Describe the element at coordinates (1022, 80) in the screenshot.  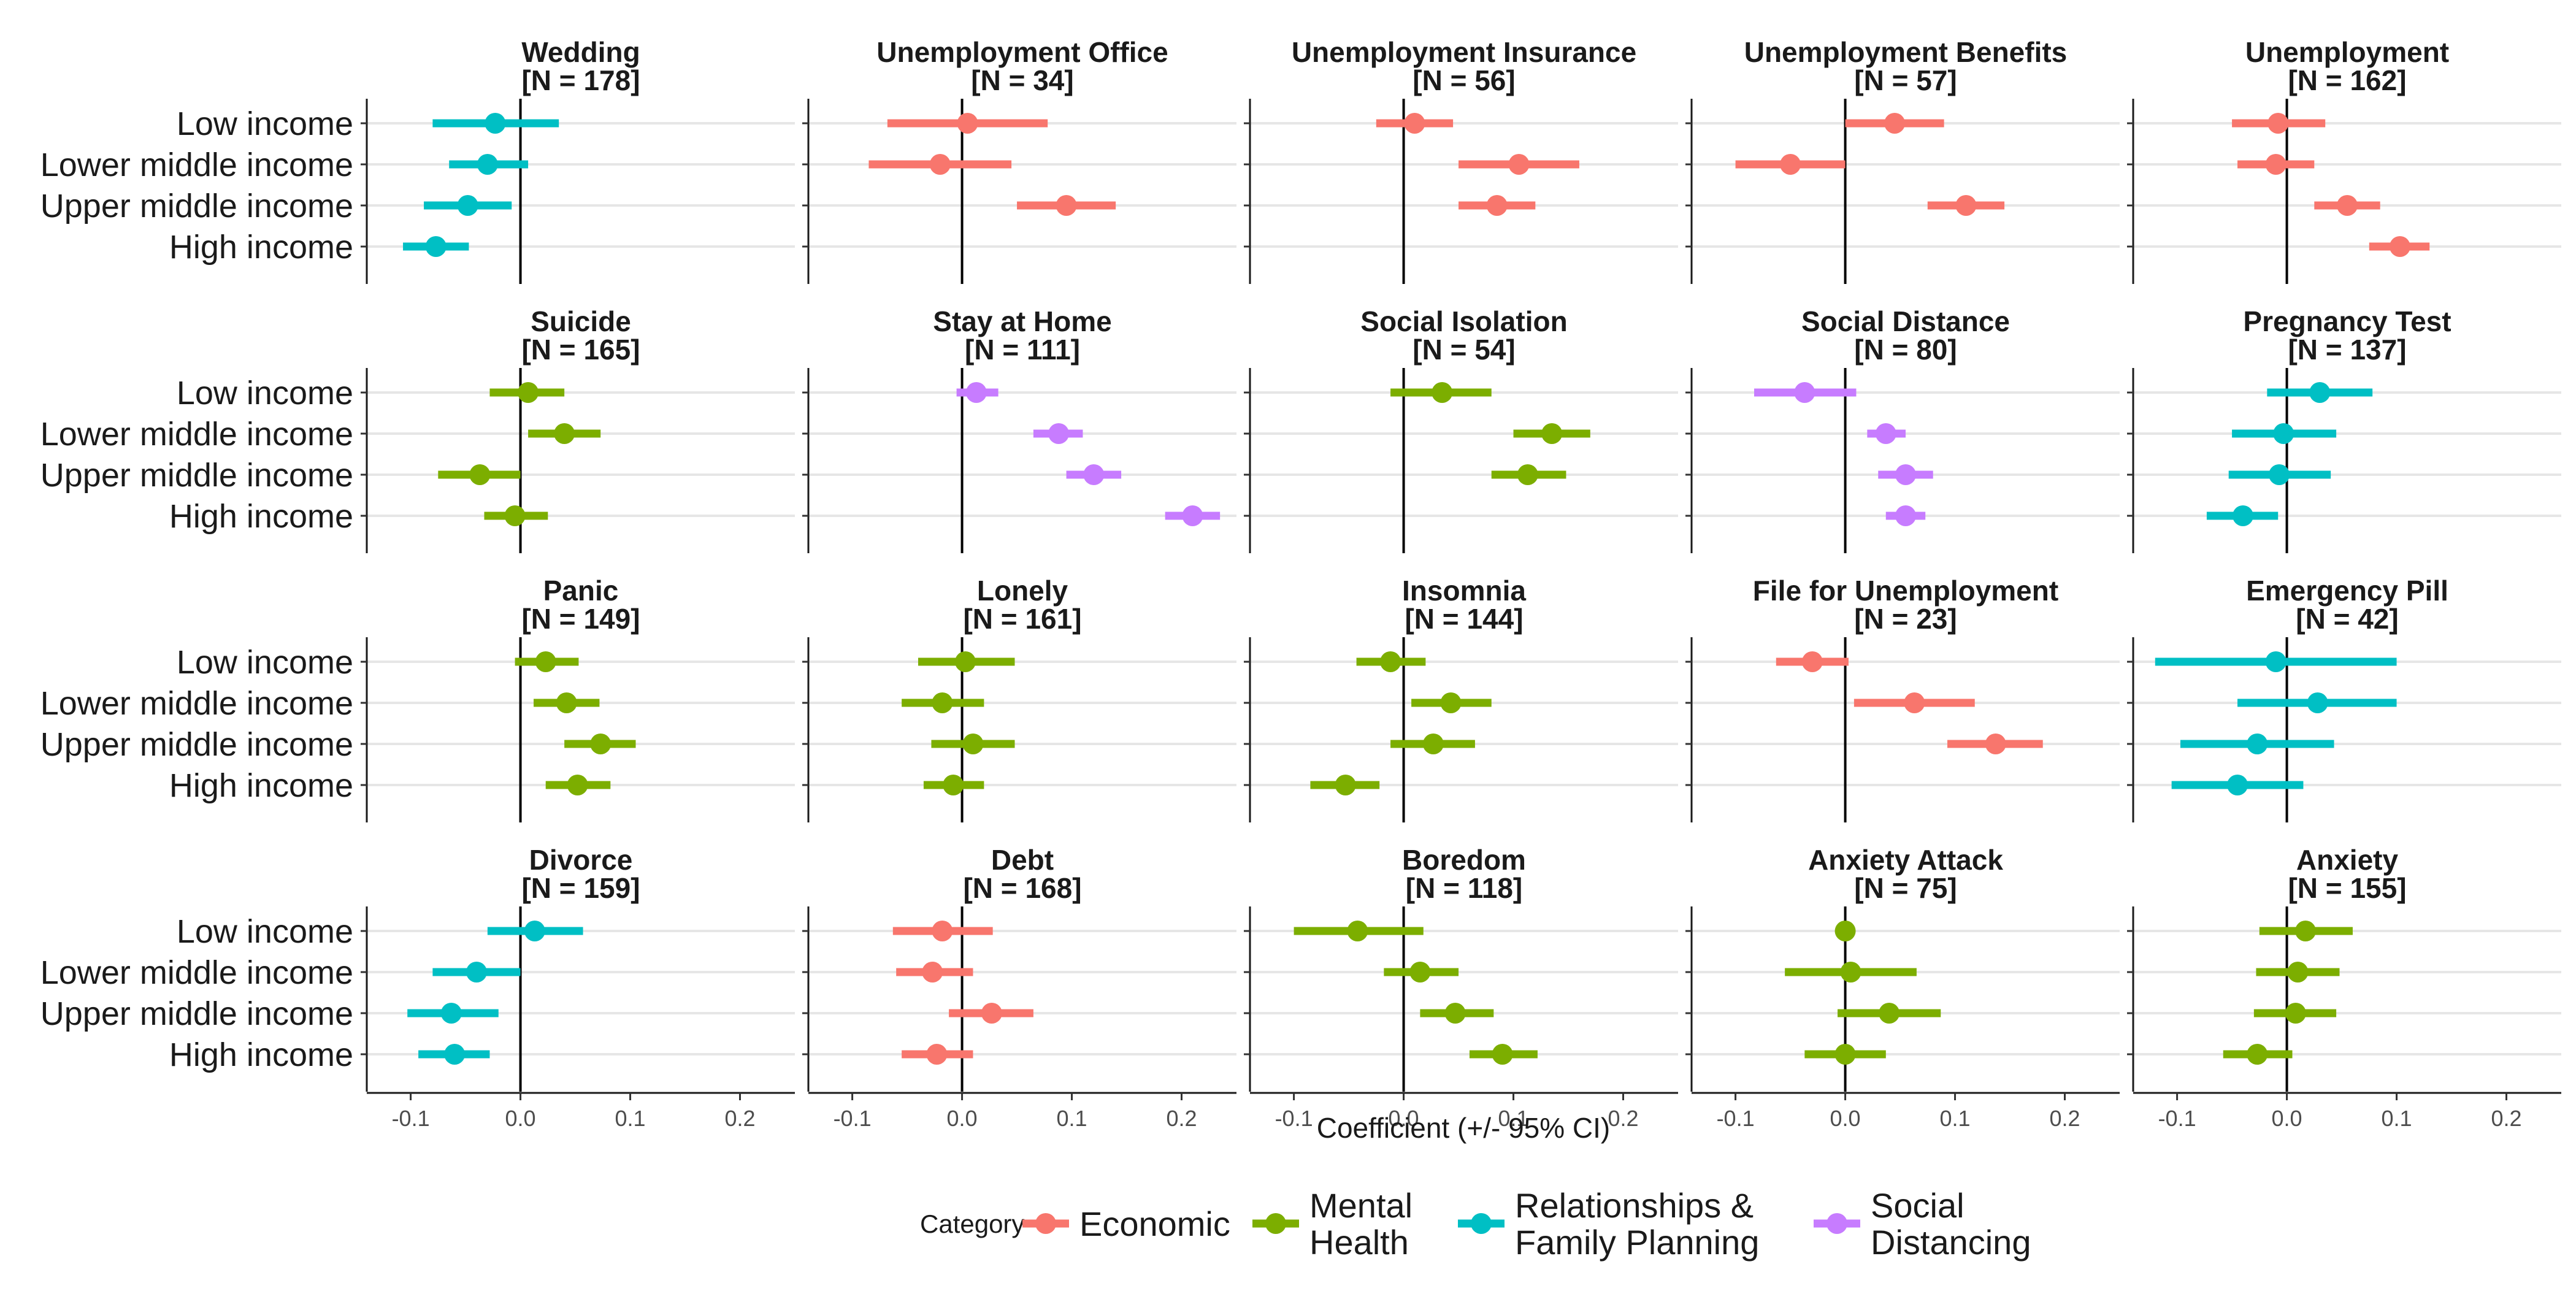
I see `panel-n-label-unemployment-office: [N = 34]` at that location.